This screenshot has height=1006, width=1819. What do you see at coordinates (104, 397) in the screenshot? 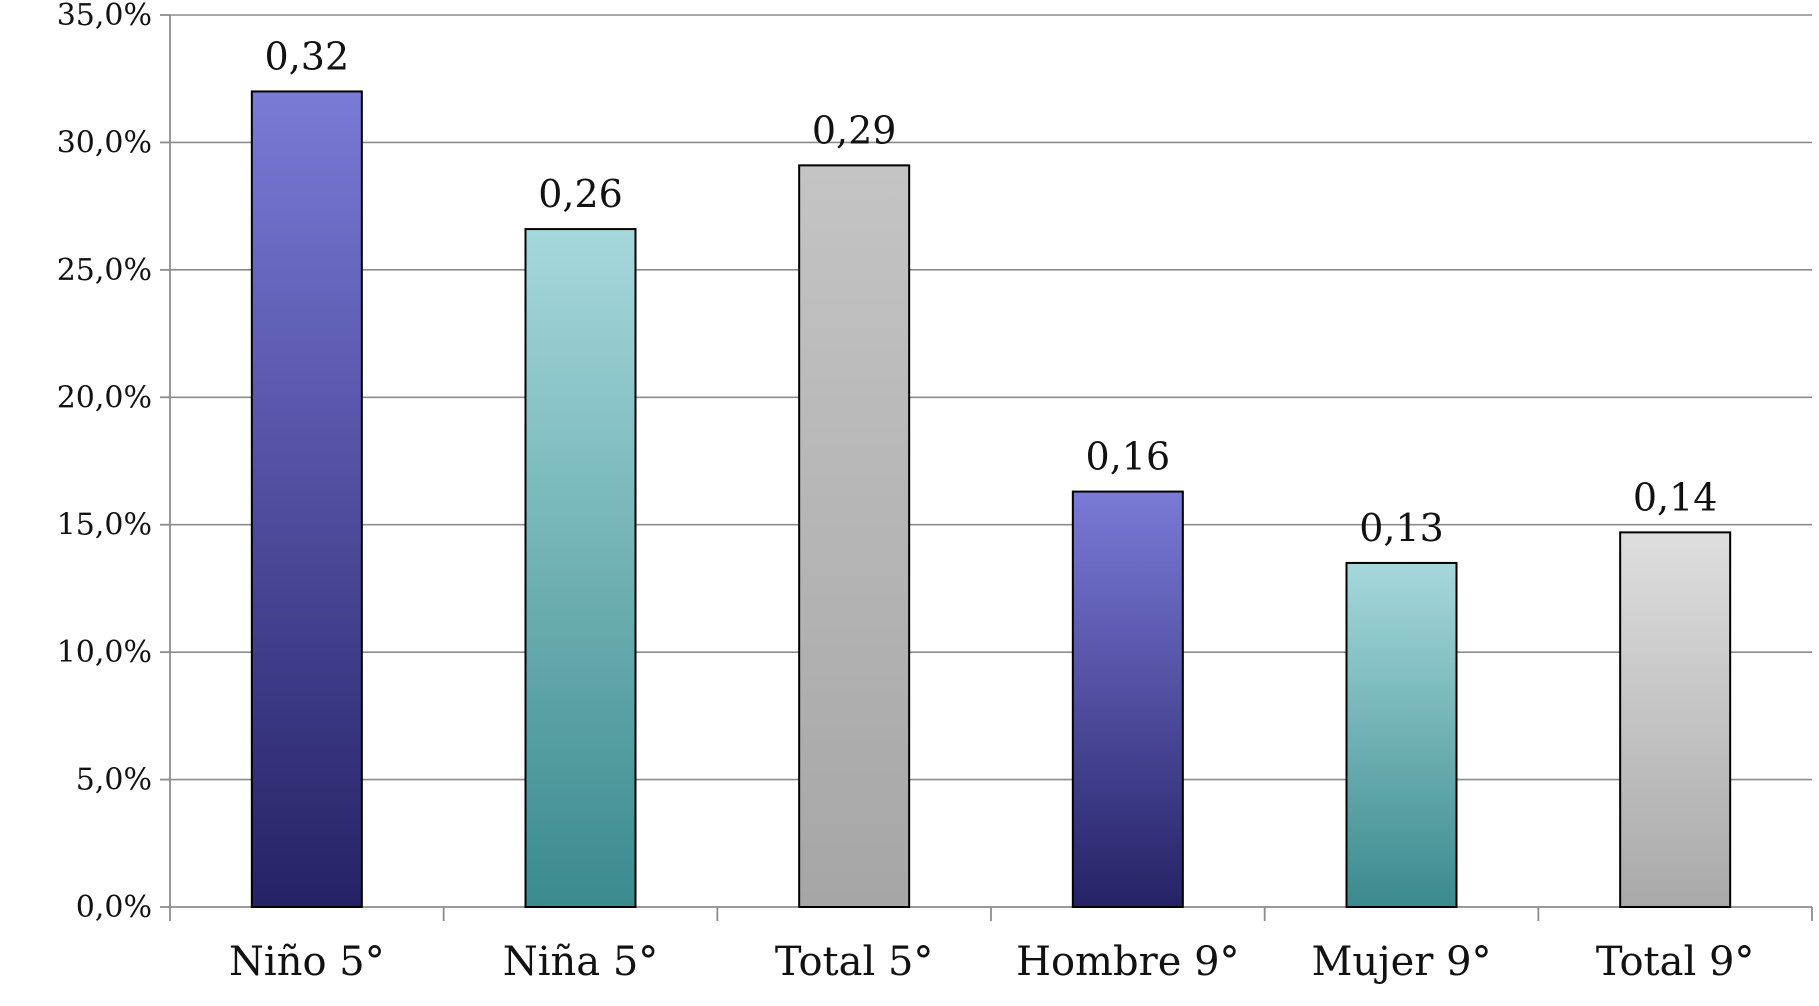
I see `y-tick-label: 20,0%` at bounding box center [104, 397].